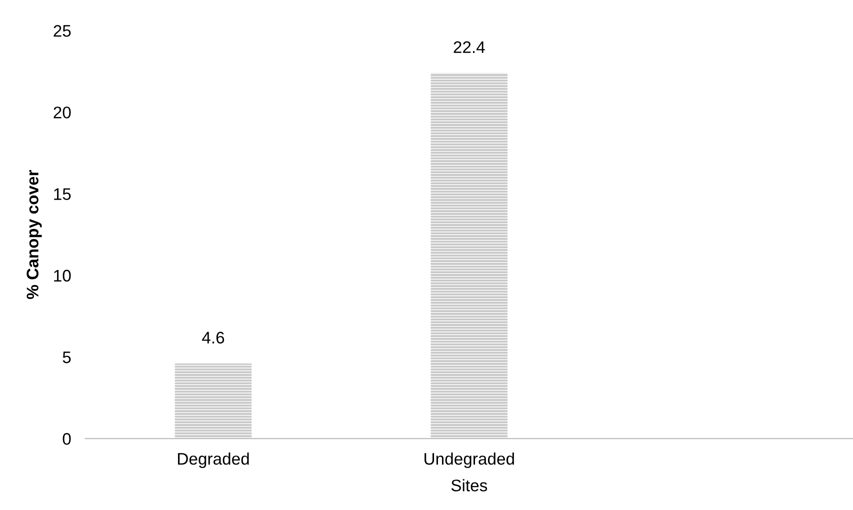 The image size is (853, 510). I want to click on y-tick-label: 20, so click(62, 112).